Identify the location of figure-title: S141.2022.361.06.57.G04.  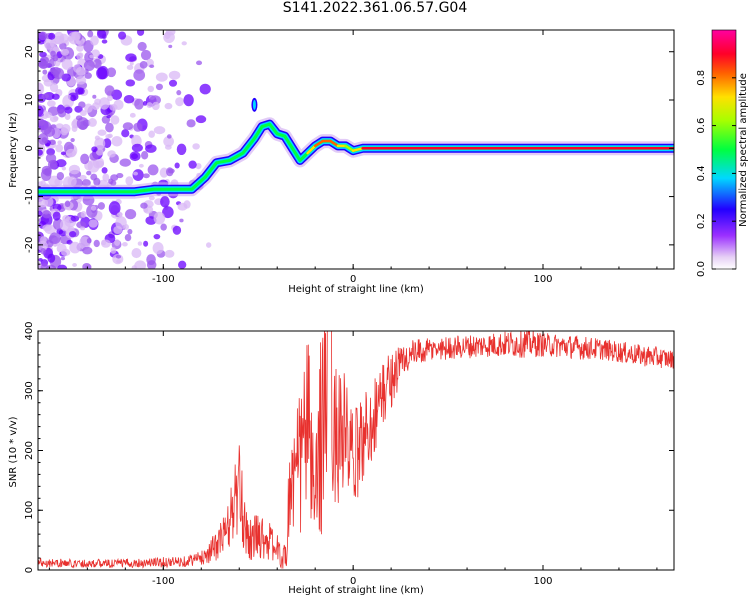
(375, 8).